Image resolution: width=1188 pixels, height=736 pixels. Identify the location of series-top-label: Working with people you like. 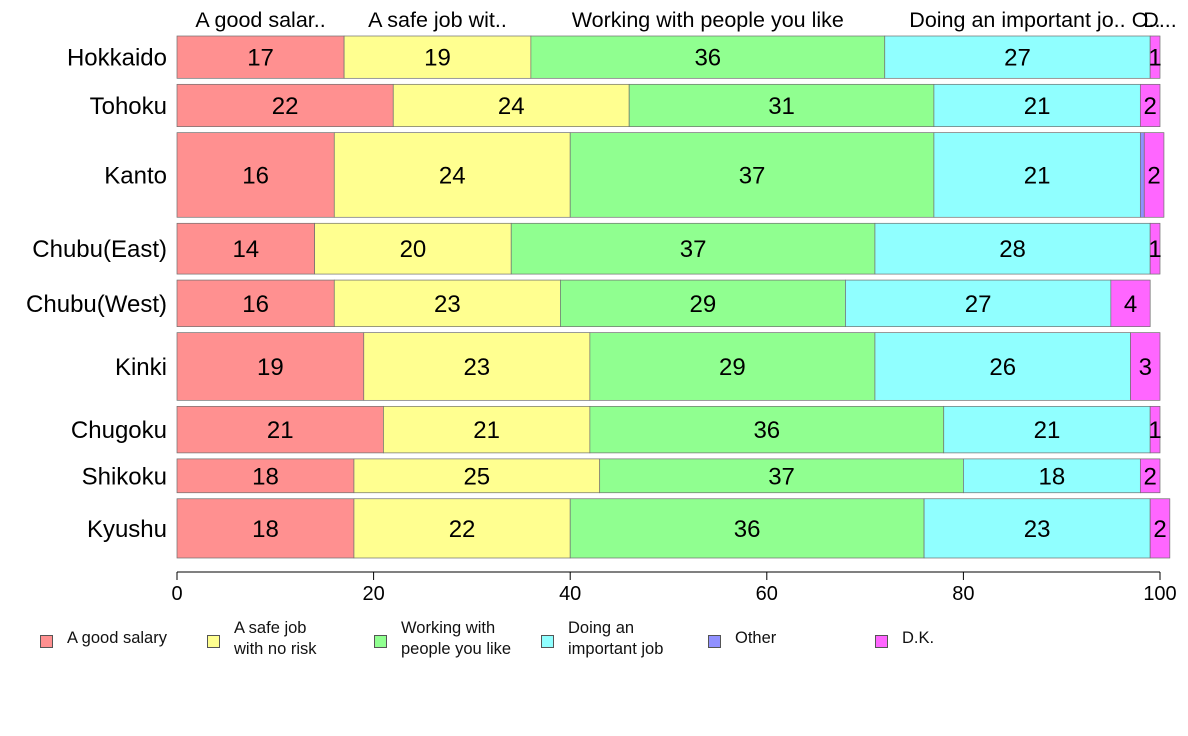
(708, 20).